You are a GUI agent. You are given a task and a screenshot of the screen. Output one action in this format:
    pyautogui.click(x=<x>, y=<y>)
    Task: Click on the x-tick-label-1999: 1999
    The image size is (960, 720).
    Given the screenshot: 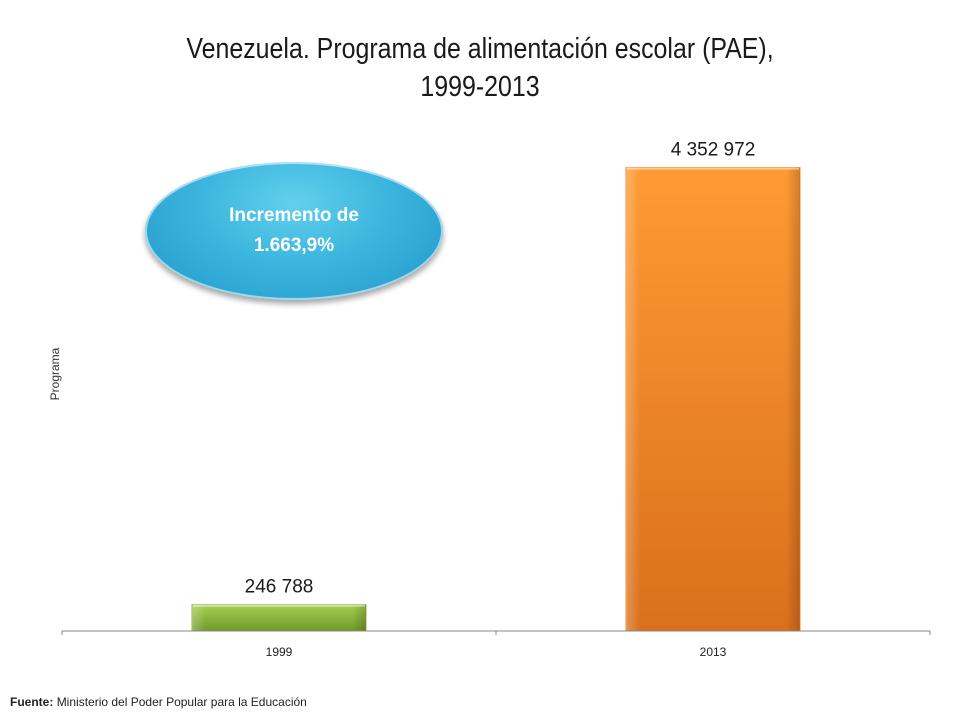 What is the action you would take?
    pyautogui.click(x=279, y=652)
    